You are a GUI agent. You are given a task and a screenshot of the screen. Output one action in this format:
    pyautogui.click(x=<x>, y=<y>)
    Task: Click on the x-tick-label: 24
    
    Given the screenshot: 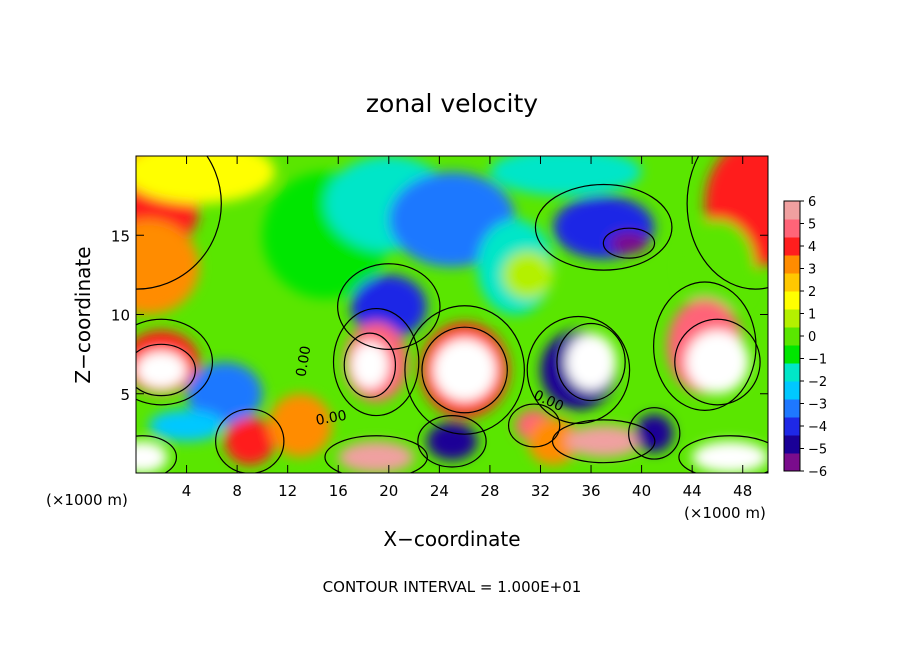 What is the action you would take?
    pyautogui.click(x=439, y=491)
    